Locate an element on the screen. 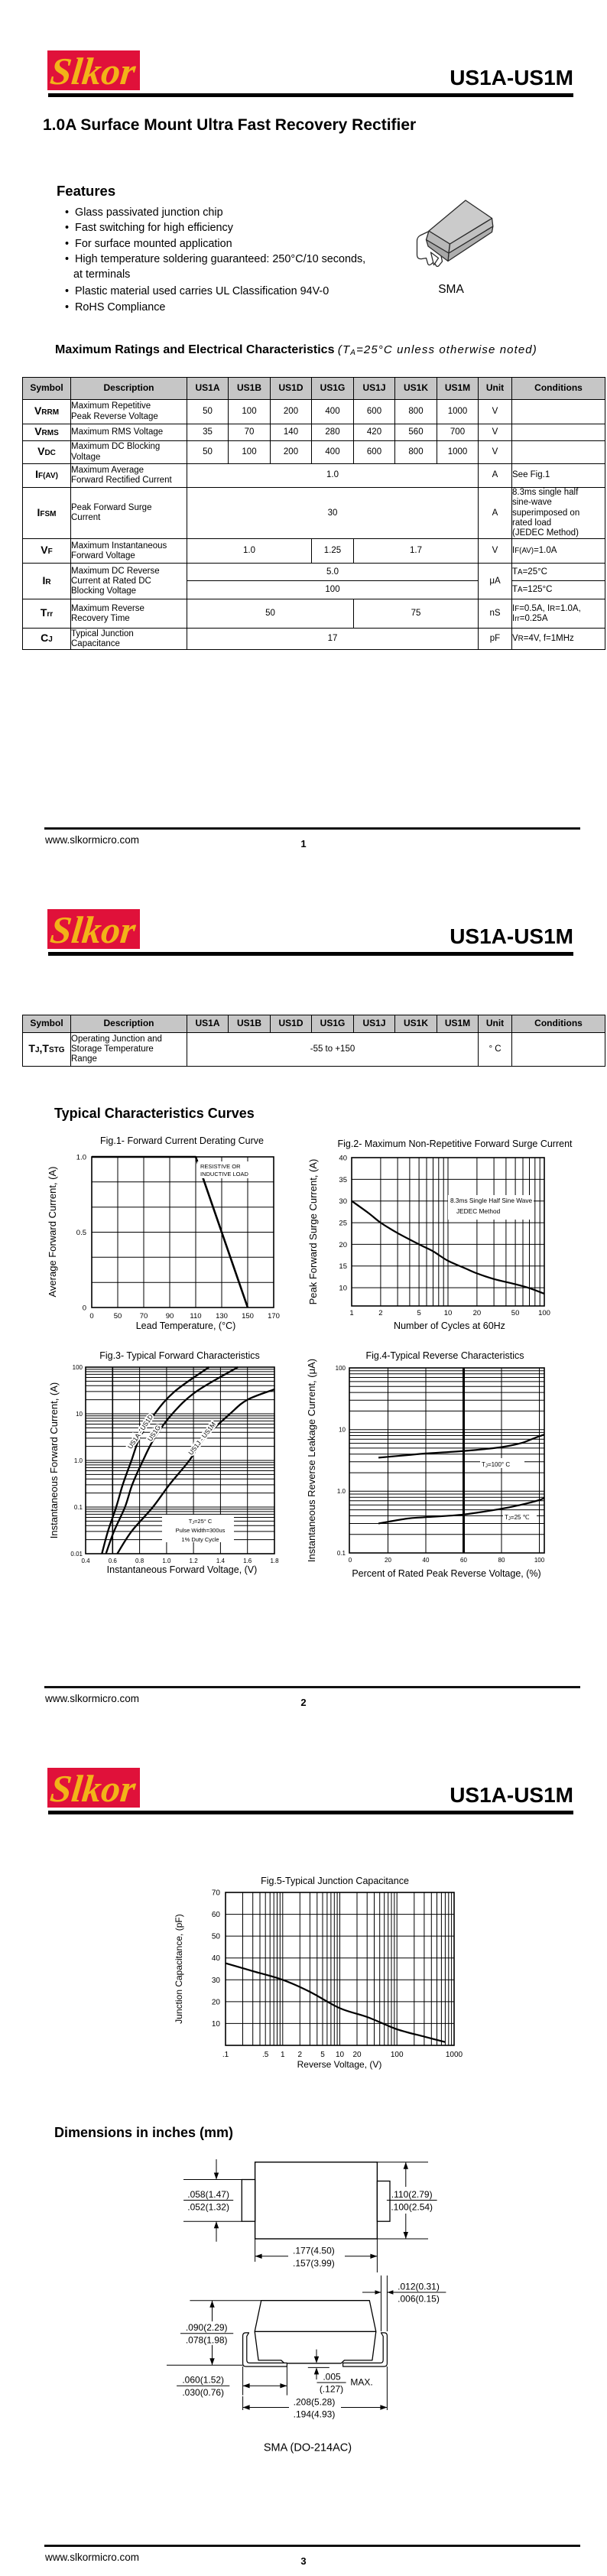  svg-text: 35 is located at coordinates (343, 1180).